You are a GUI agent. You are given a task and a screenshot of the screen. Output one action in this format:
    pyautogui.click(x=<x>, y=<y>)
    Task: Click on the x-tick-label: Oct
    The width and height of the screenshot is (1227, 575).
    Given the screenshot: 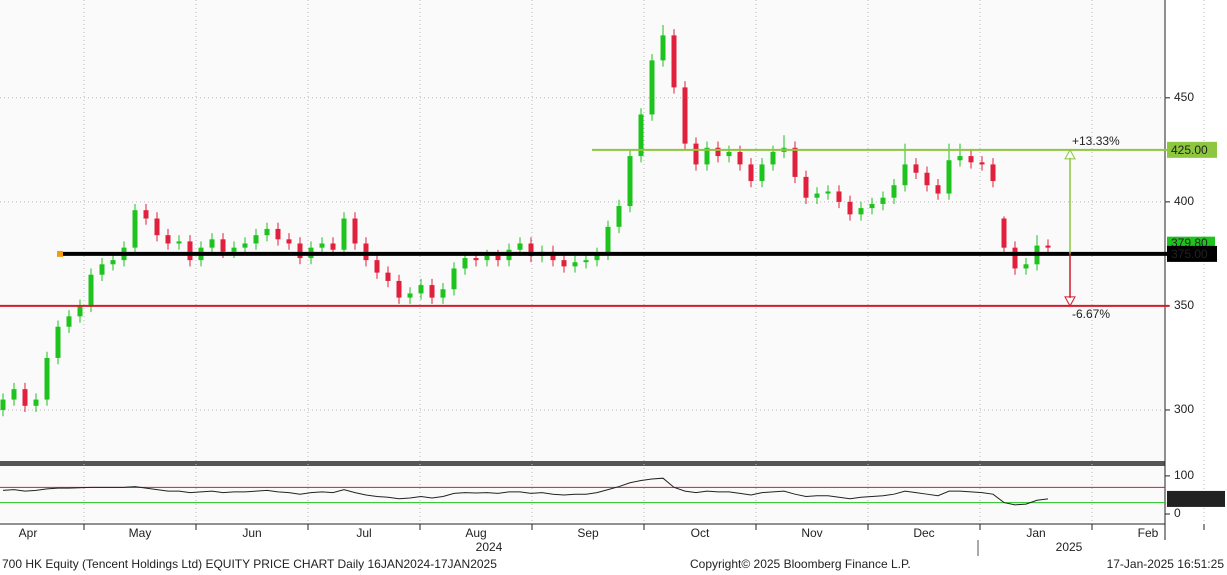 What is the action you would take?
    pyautogui.click(x=700, y=533)
    